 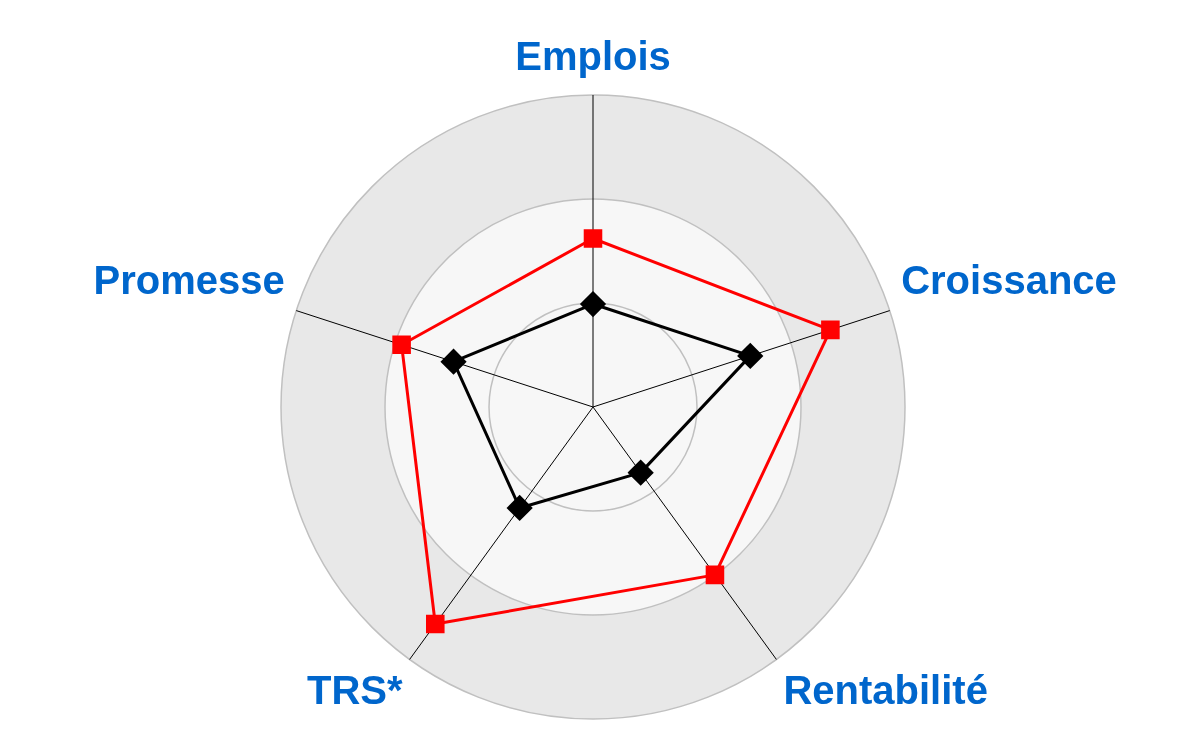 What do you see at coordinates (1009, 279) in the screenshot?
I see `spoke-label: Croissance` at bounding box center [1009, 279].